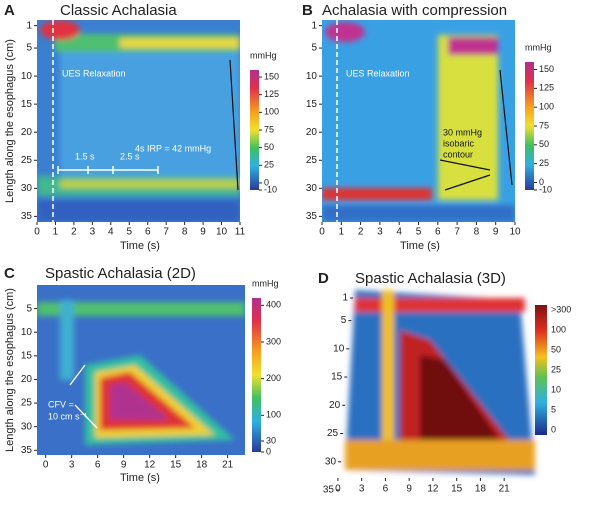 The image size is (600, 506). Describe the element at coordinates (29, 25) in the screenshot. I see `y-tick-label: 1` at that location.